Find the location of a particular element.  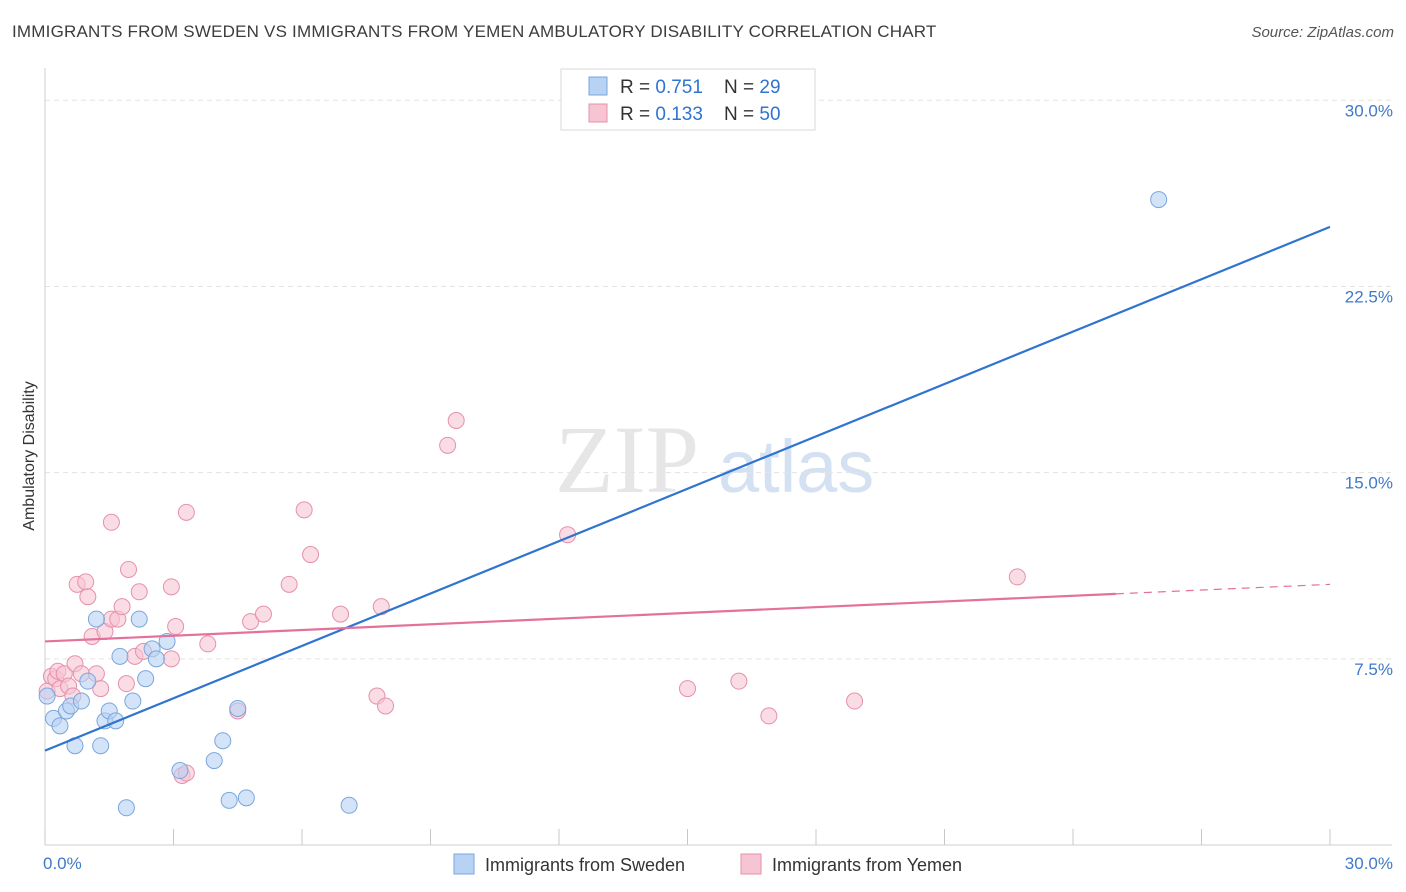

stats-r-value-sweden: 0.751 is located at coordinates (679, 87).